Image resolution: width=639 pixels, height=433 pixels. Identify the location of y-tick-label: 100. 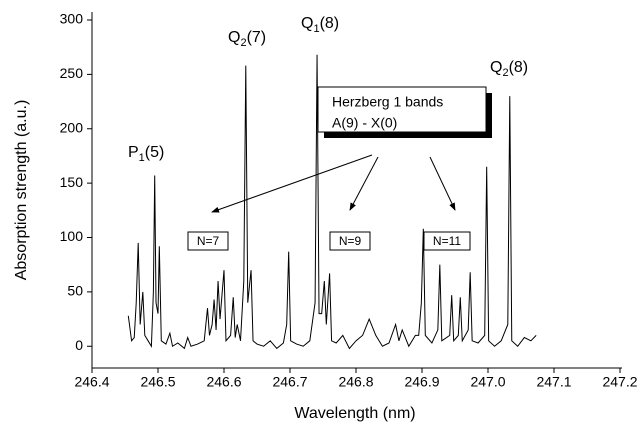
(72, 236).